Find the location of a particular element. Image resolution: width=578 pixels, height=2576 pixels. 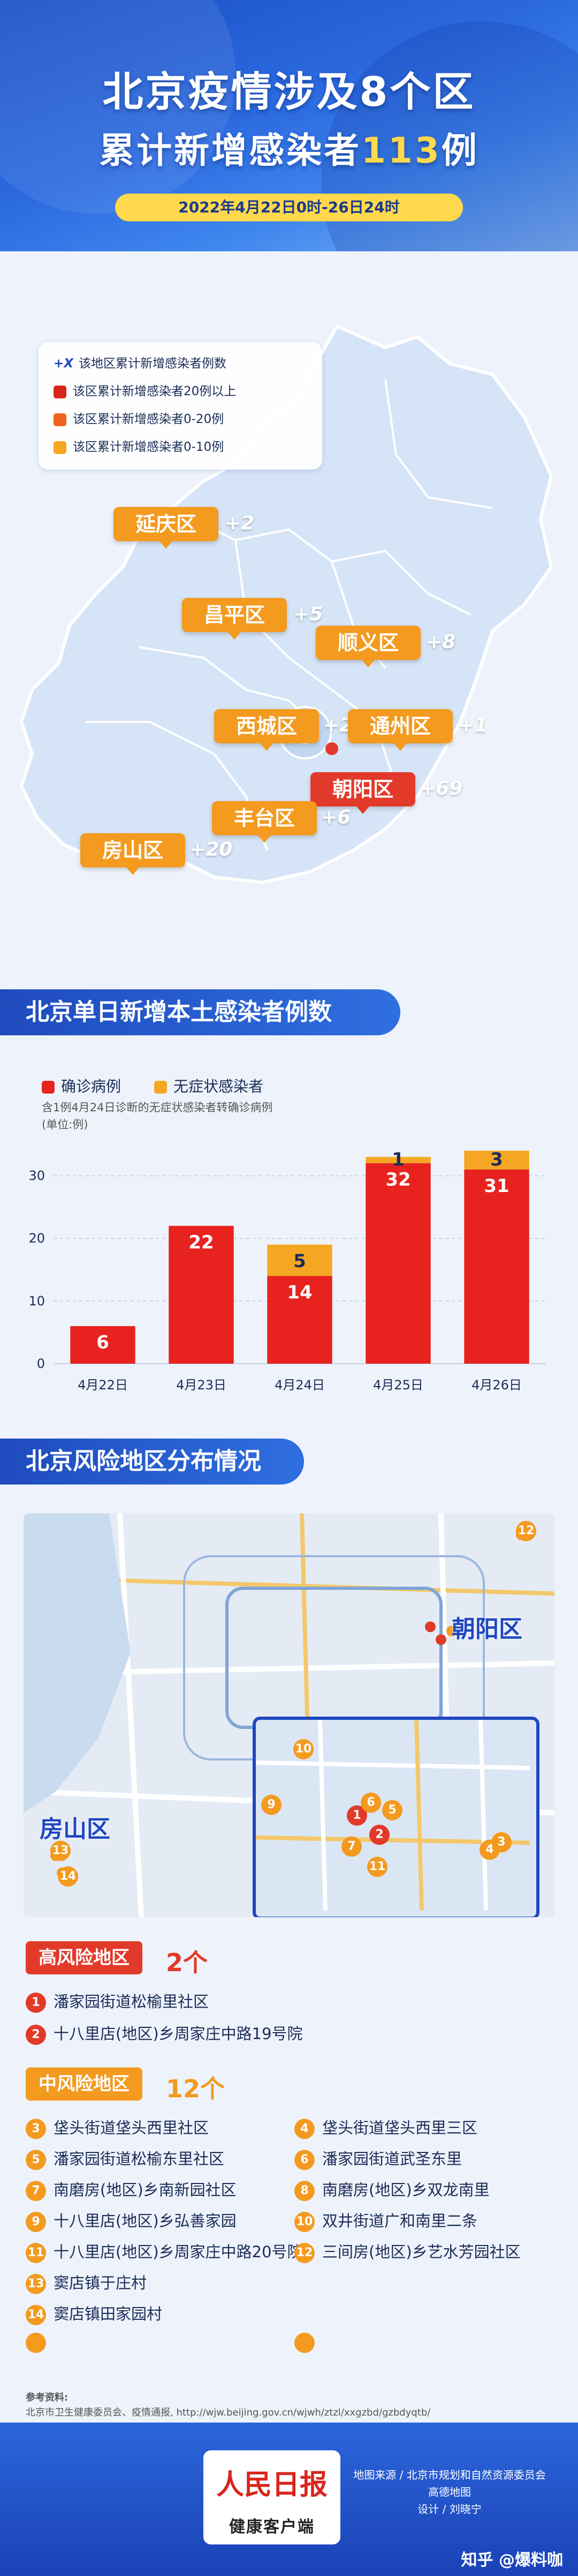

district-tag-yanqing: 延庆区 is located at coordinates (165, 528).